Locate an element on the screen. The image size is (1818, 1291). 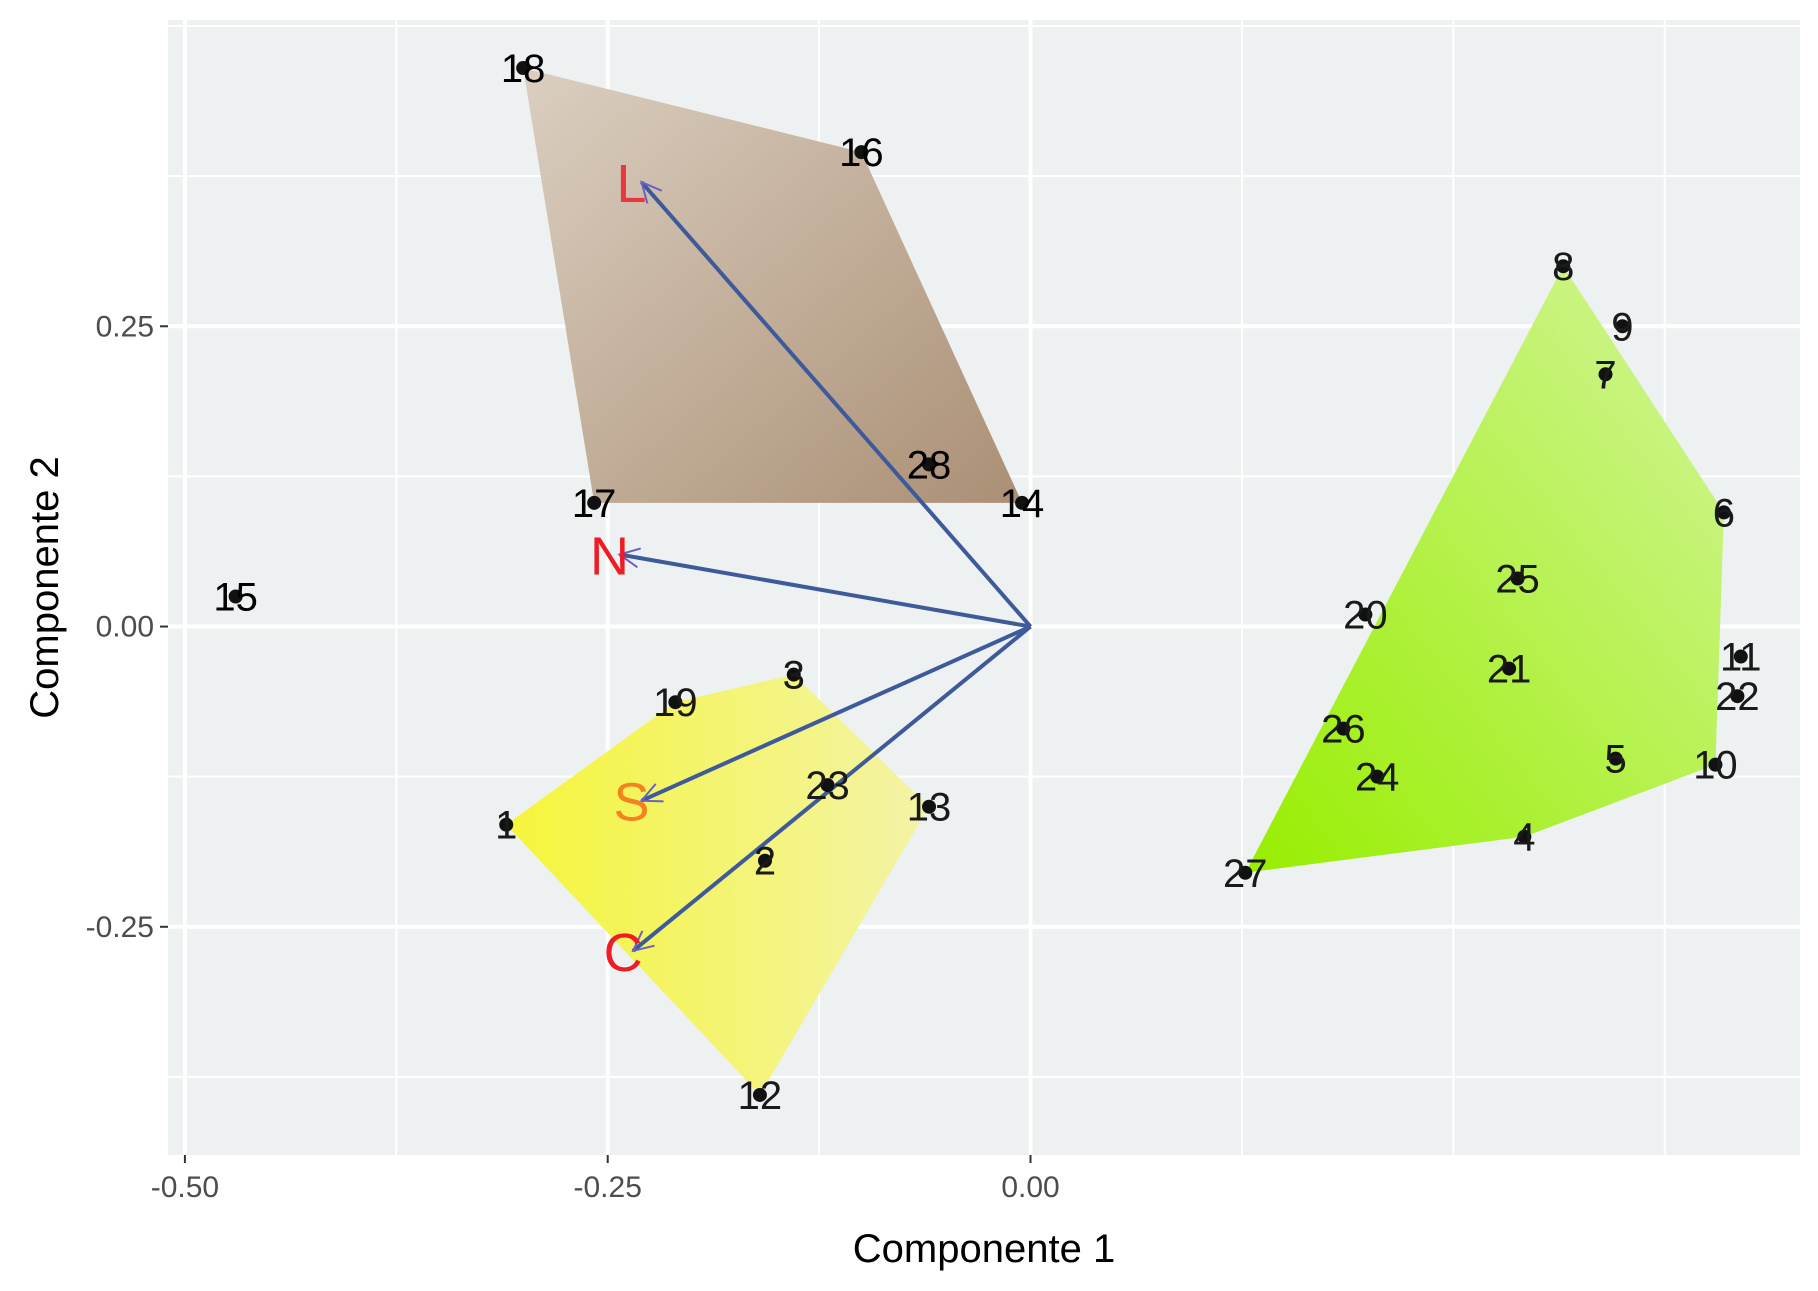
loading-labels: L N S C is located at coordinates (620, 568).